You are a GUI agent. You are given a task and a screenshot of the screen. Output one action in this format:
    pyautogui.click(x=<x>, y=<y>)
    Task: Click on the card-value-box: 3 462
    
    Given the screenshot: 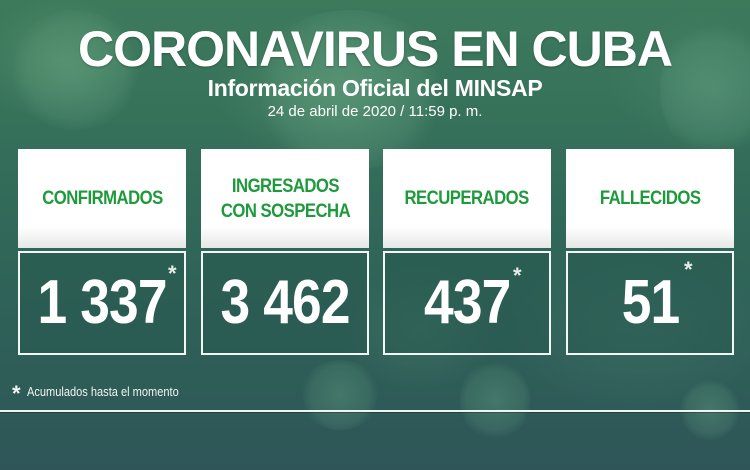 What is the action you would take?
    pyautogui.click(x=285, y=303)
    